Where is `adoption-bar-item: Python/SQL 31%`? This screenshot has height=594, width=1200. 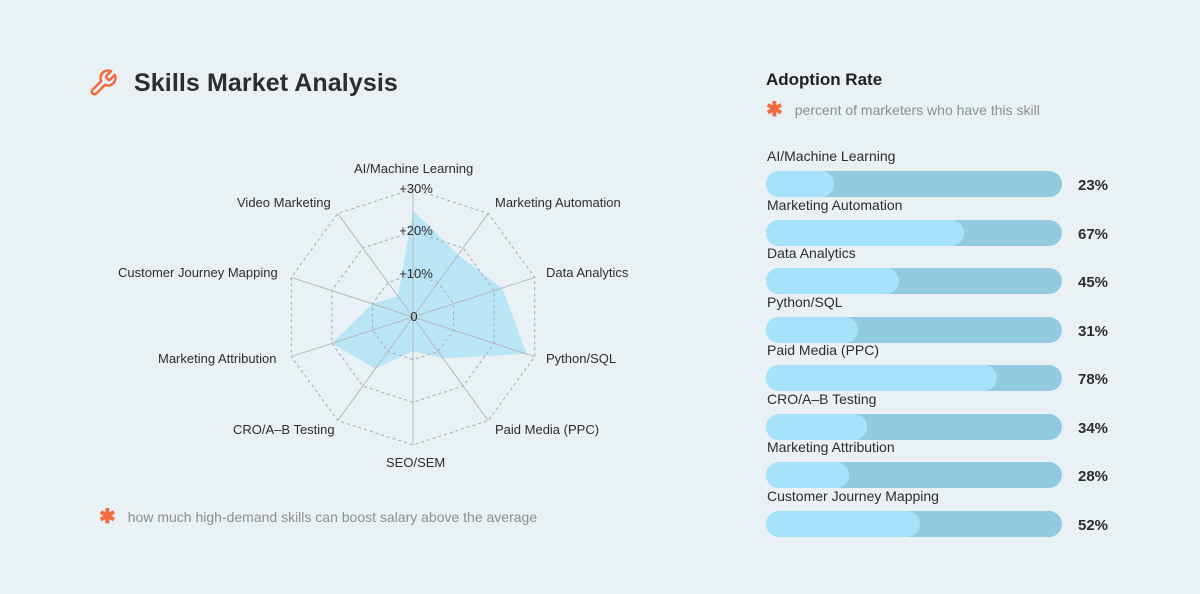 adoption-bar-item: Python/SQL 31% is located at coordinates (956, 318).